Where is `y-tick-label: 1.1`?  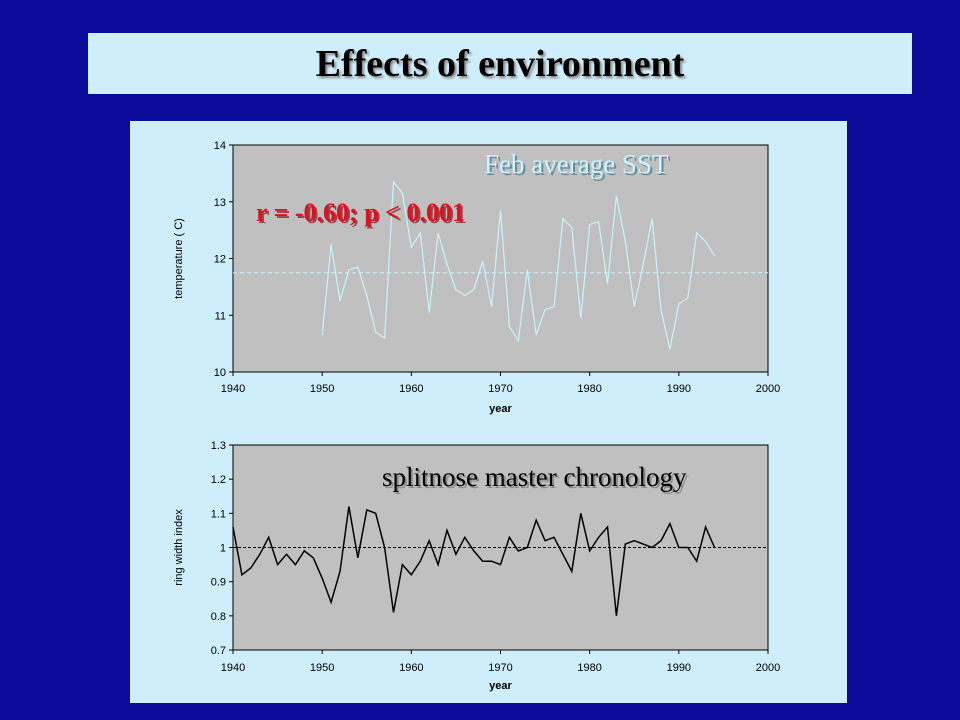
y-tick-label: 1.1 is located at coordinates (218, 514).